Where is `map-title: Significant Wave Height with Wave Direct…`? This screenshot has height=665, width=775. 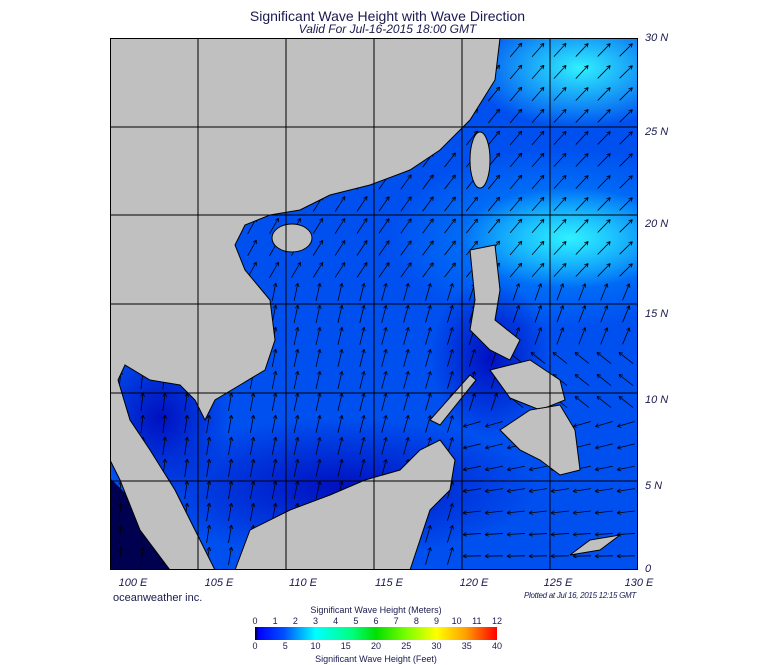 map-title: Significant Wave Height with Wave Direct… is located at coordinates (387, 16).